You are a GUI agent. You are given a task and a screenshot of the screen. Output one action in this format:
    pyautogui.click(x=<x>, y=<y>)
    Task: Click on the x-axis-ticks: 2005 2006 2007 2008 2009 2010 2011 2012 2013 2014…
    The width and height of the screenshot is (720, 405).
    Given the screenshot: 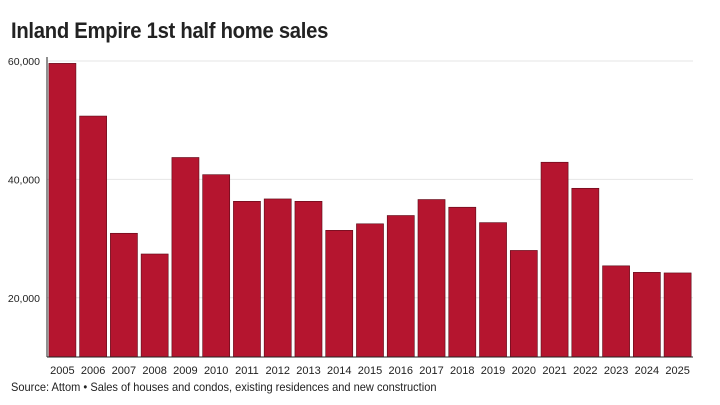 What is the action you would take?
    pyautogui.click(x=370, y=371)
    